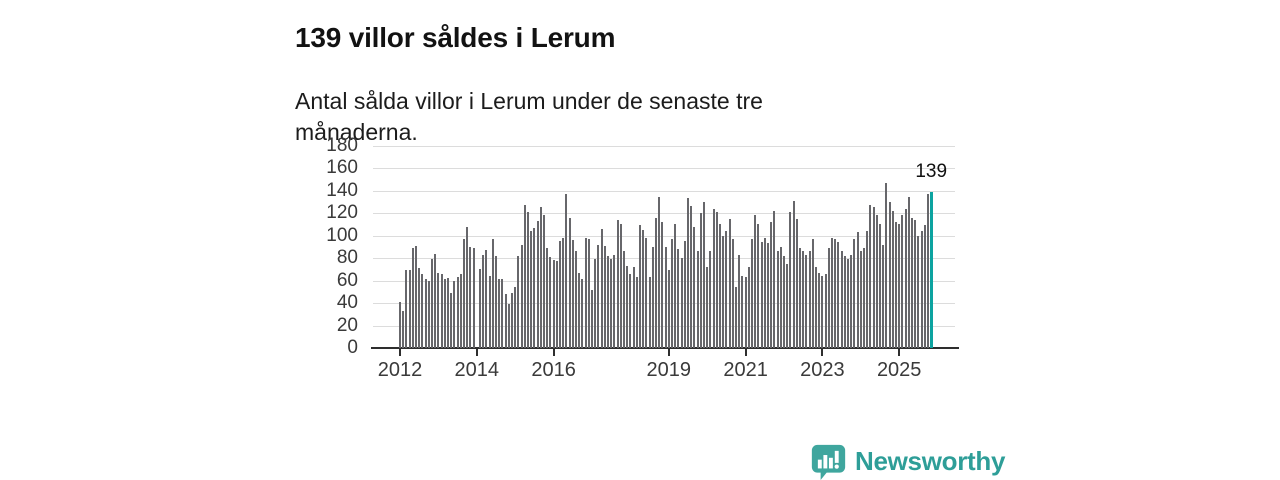 The width and height of the screenshot is (1280, 480). What do you see at coordinates (400, 370) in the screenshot?
I see `x-axis-label: 2012` at bounding box center [400, 370].